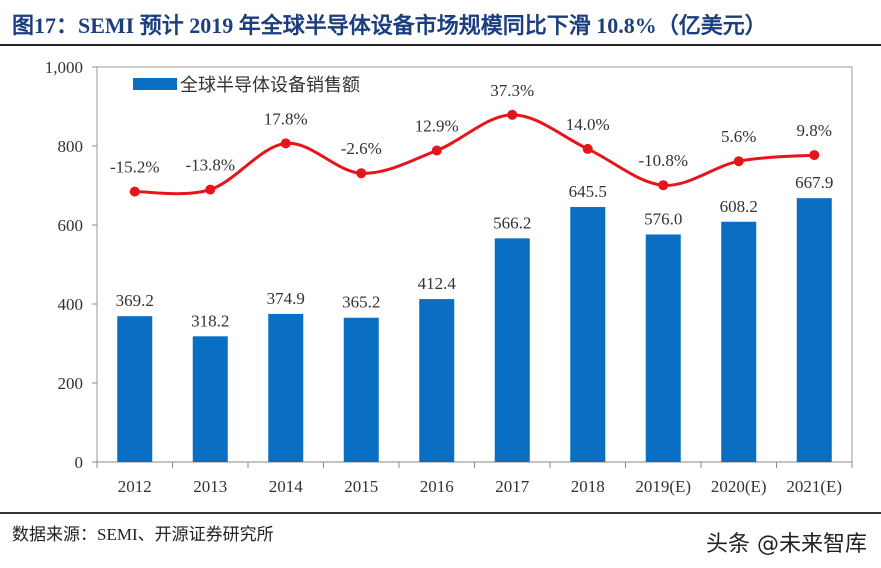  Describe the element at coordinates (135, 167) in the screenshot. I see `growth-data-label: -15.2%` at that location.